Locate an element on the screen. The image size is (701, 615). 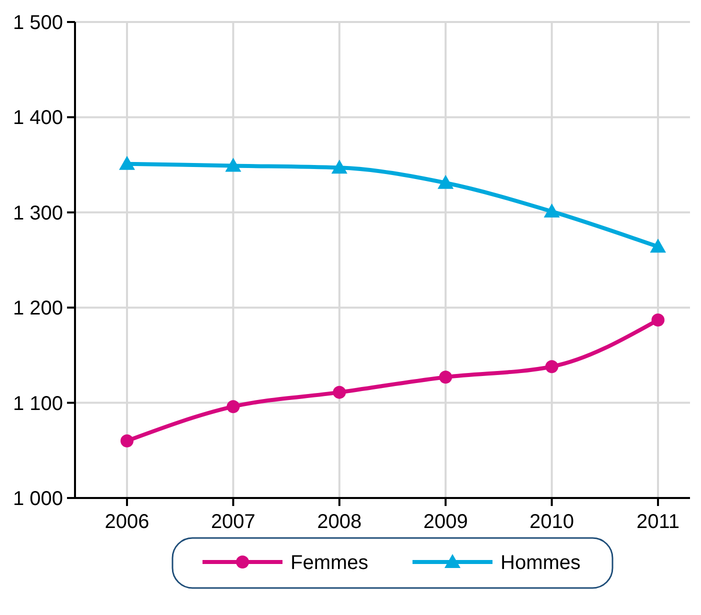
x-tick-label: 2007 is located at coordinates (233, 522).